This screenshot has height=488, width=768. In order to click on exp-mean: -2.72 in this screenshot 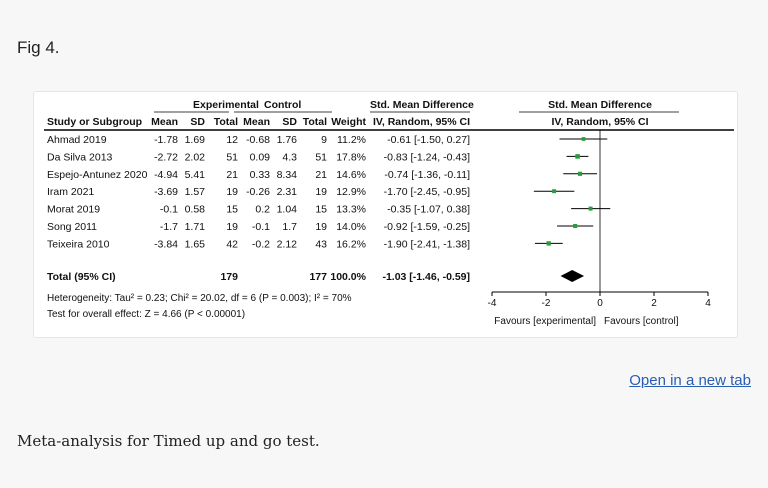, I will do `click(166, 157)`.